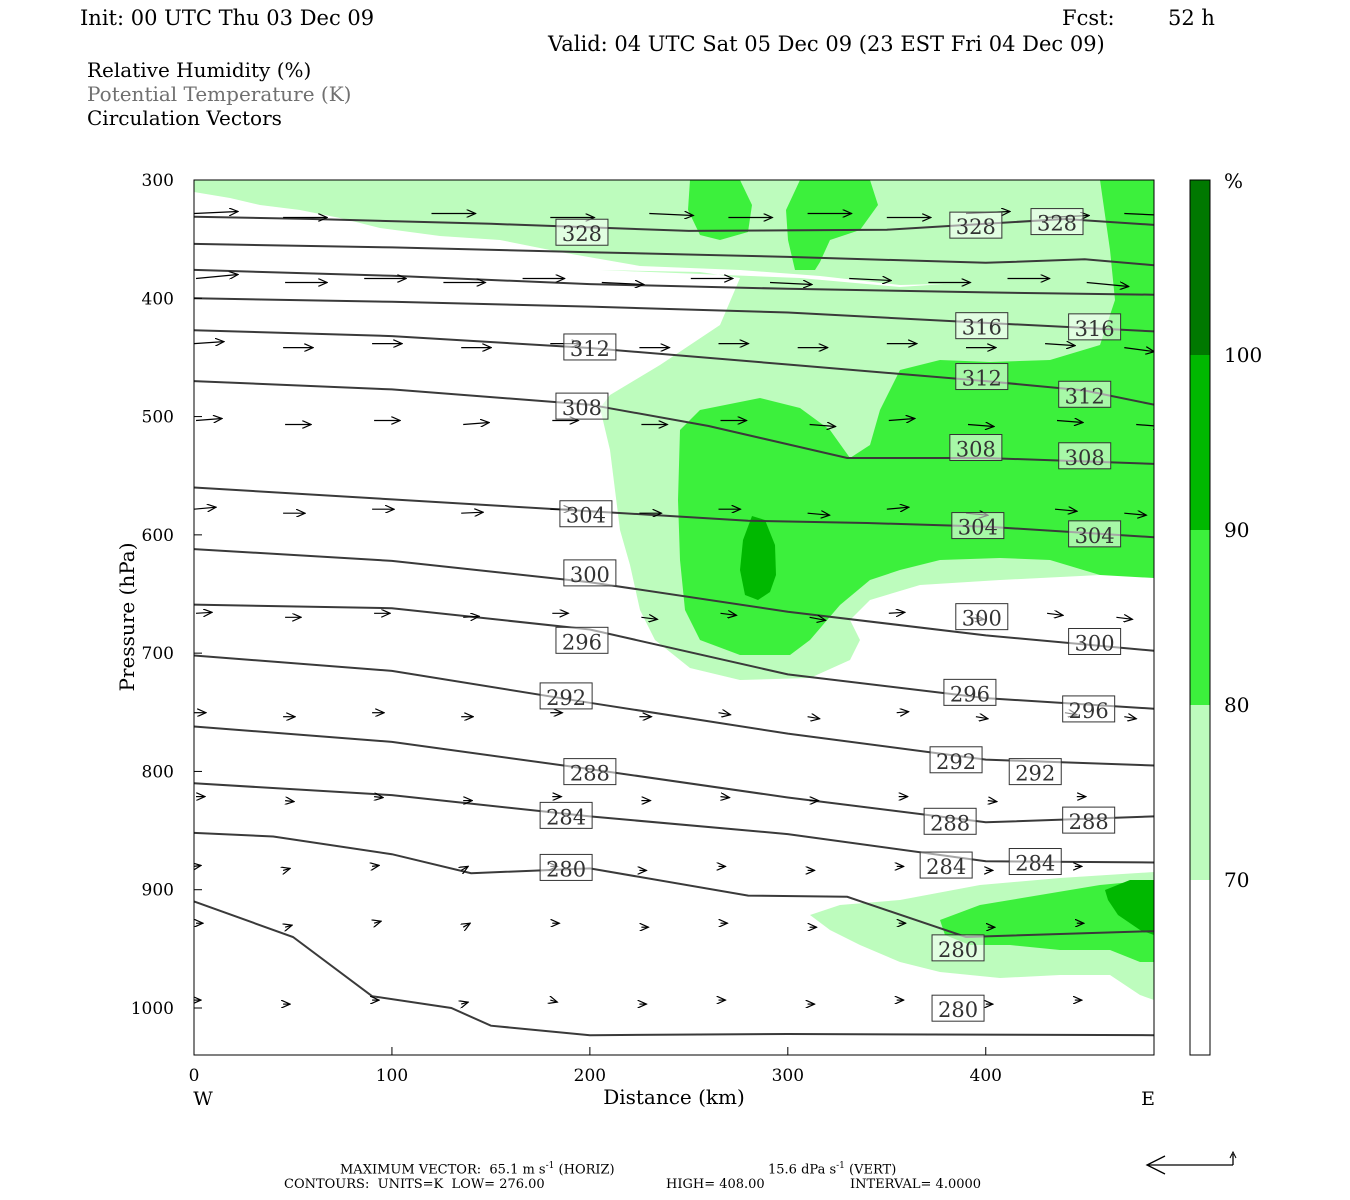 This screenshot has height=1200, width=1350. What do you see at coordinates (199, 70) in the screenshot?
I see `legend-relative-humidity: Relative Humidity (%)` at bounding box center [199, 70].